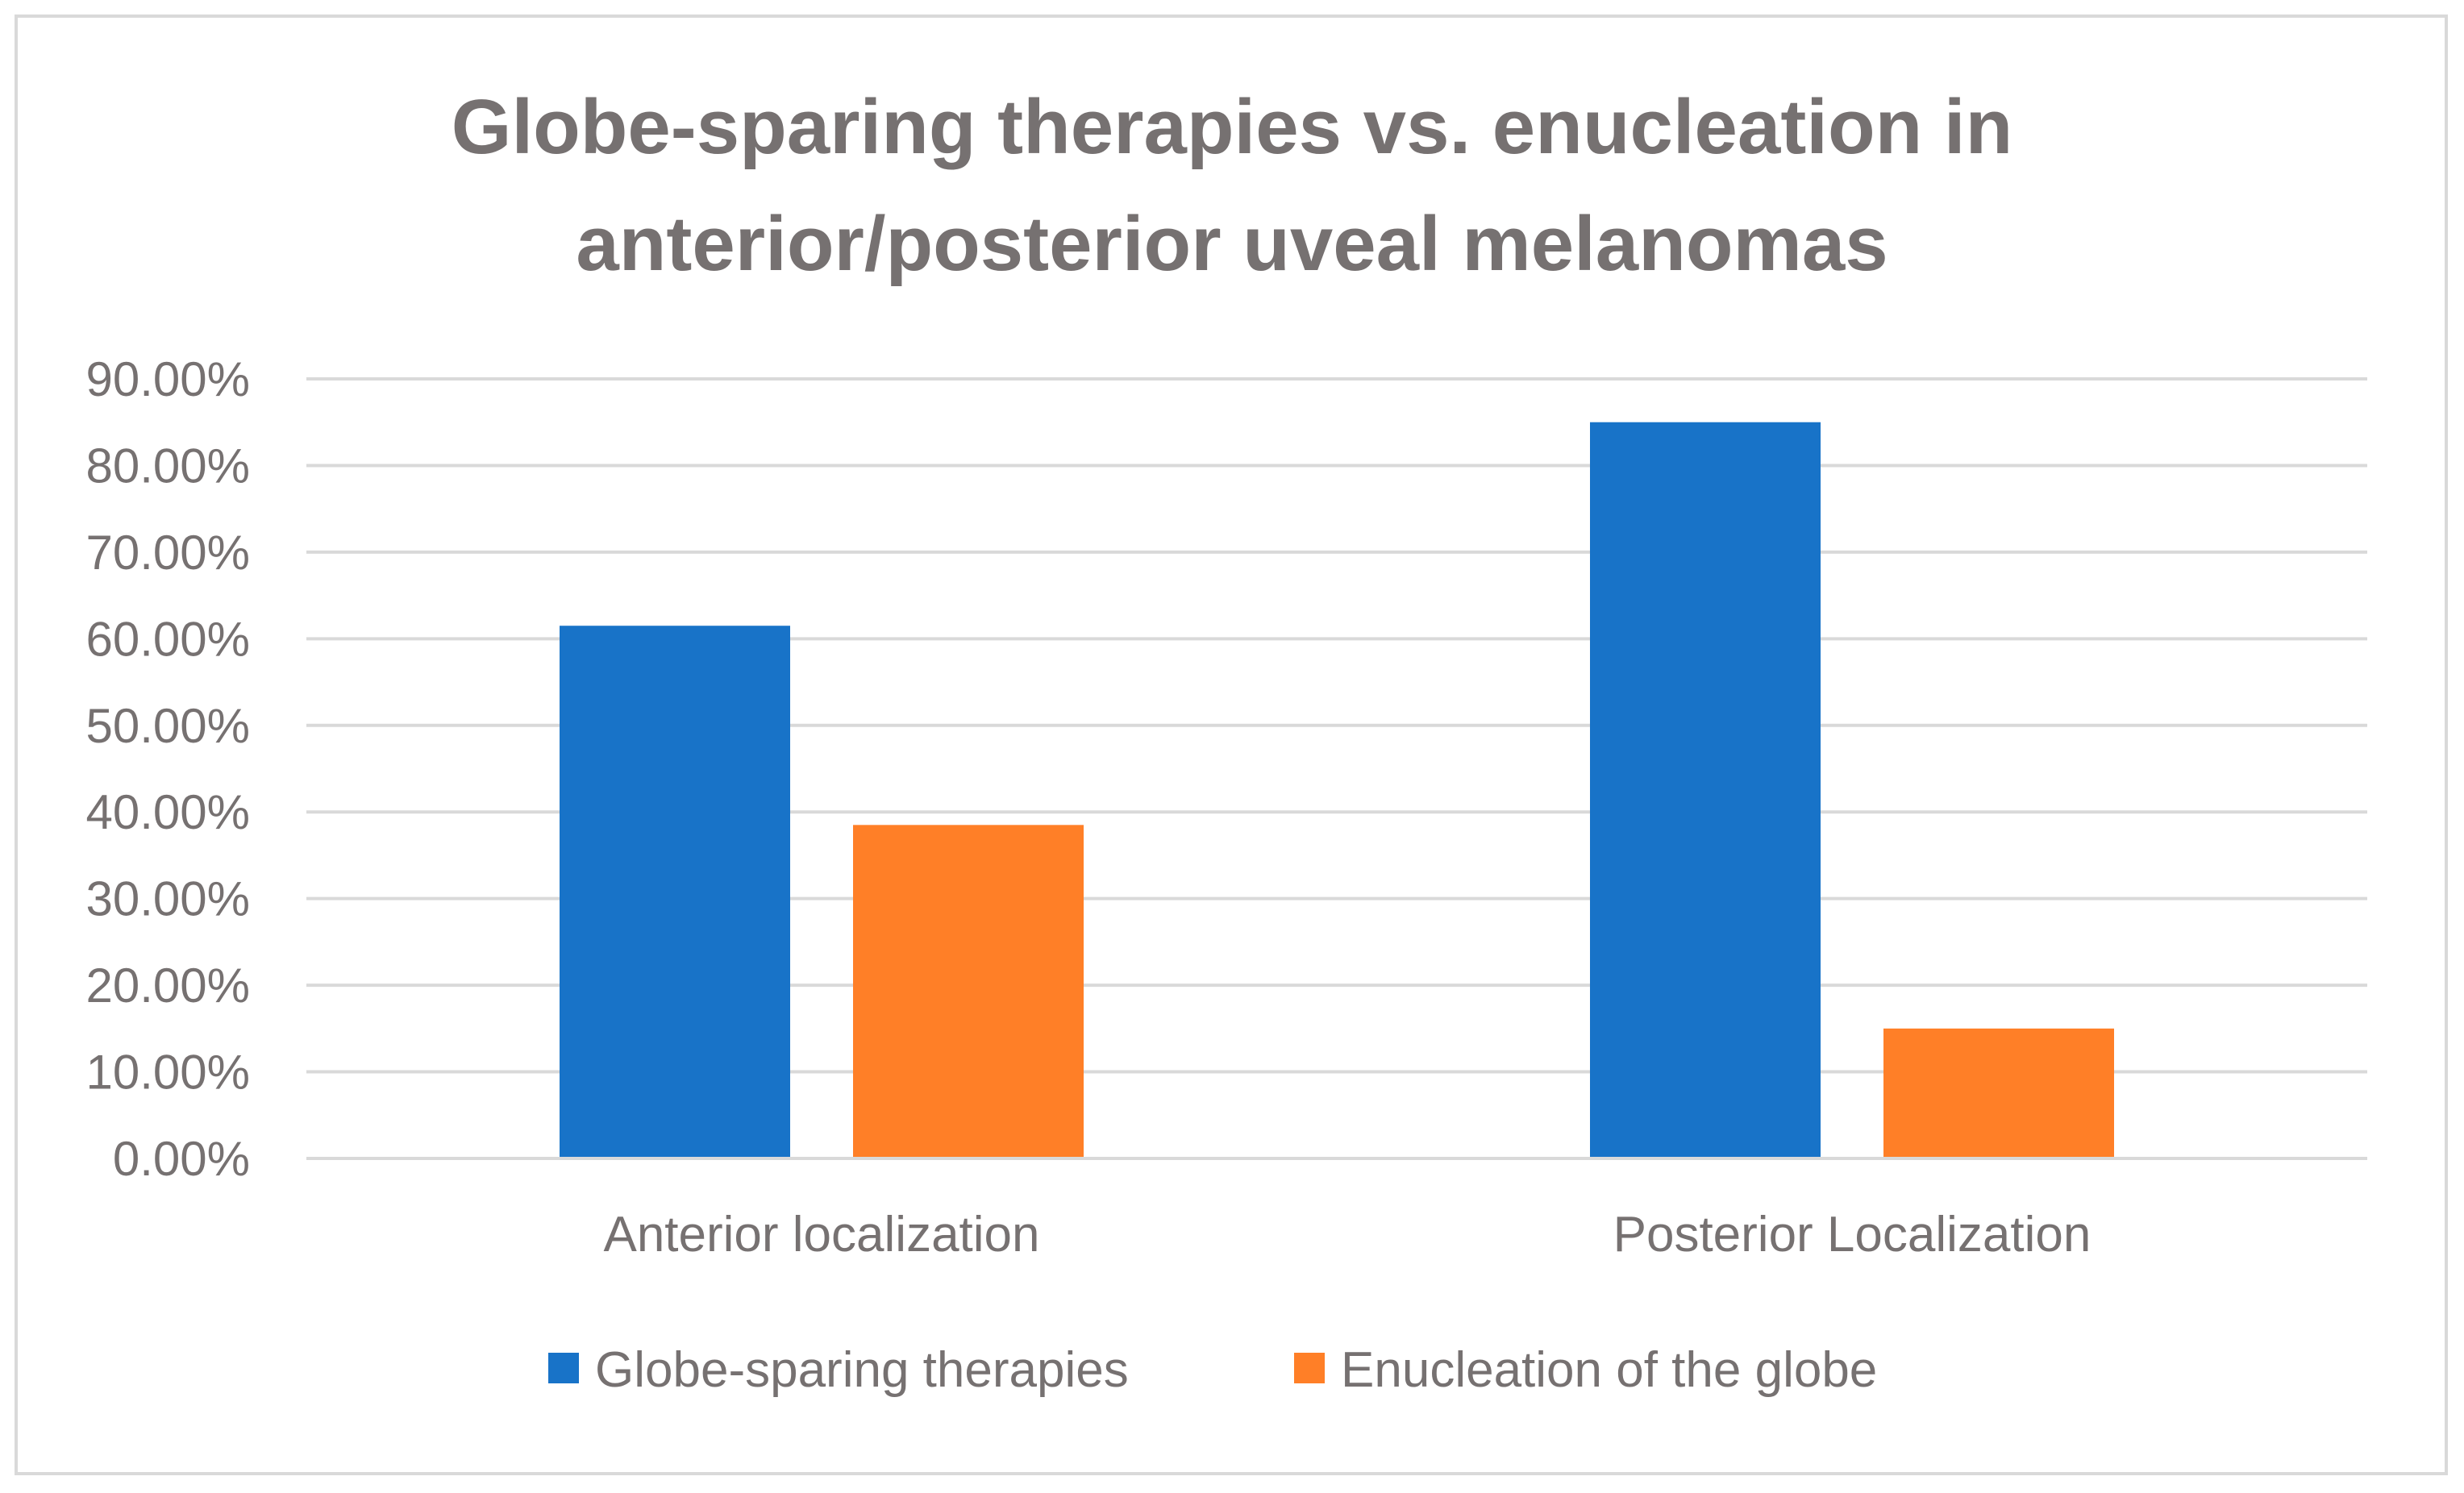 The width and height of the screenshot is (2464, 1493). Describe the element at coordinates (675, 892) in the screenshot. I see `bar-anterior-globe-sparing` at that location.